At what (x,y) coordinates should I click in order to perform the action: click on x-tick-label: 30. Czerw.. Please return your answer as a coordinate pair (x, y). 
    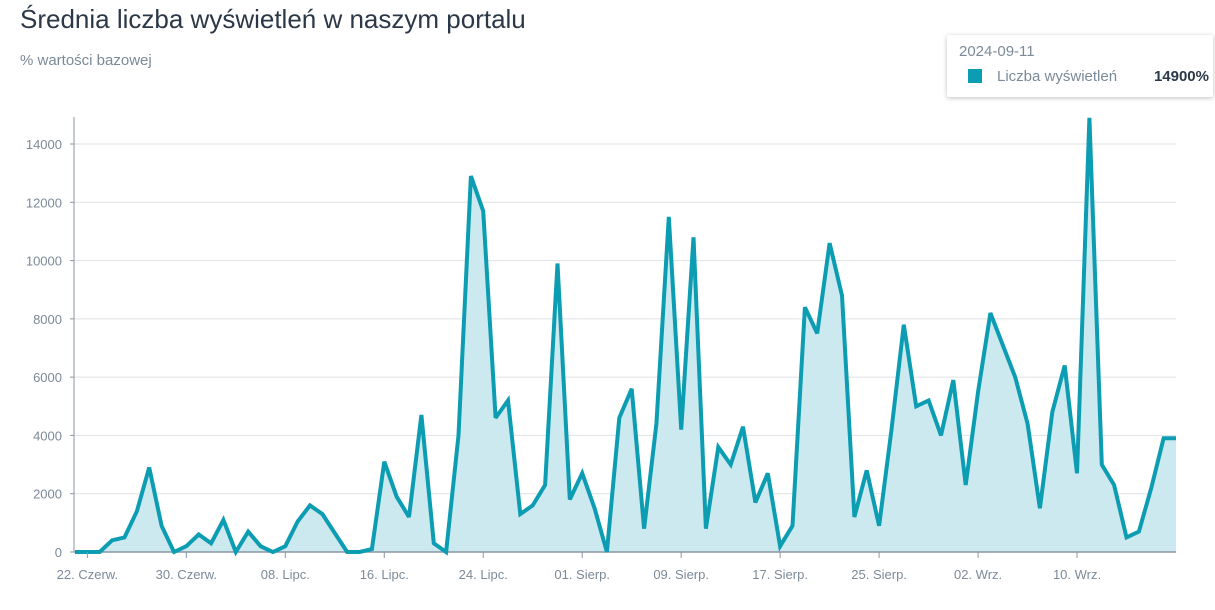
    Looking at the image, I should click on (186, 574).